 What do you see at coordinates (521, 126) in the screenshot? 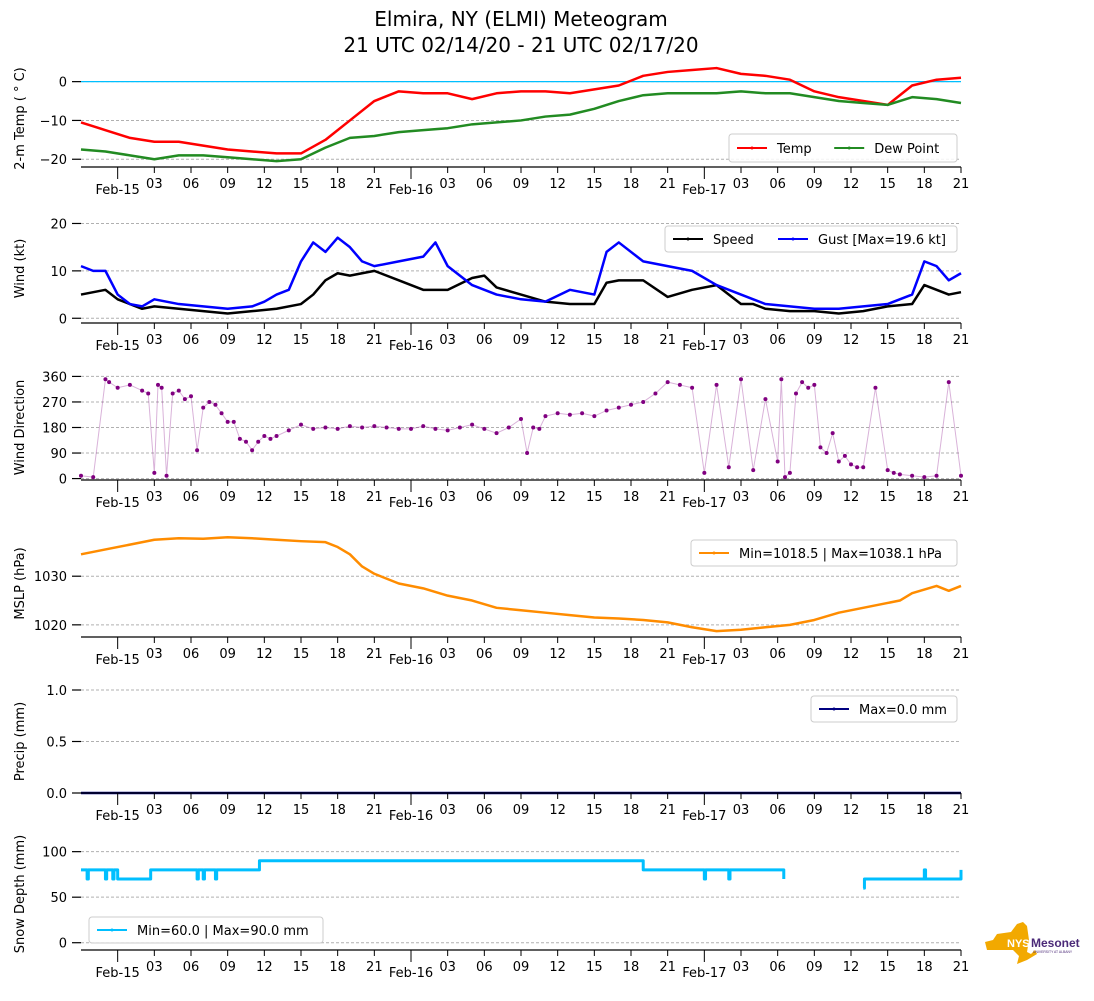
I see `series-line-dew` at bounding box center [521, 126].